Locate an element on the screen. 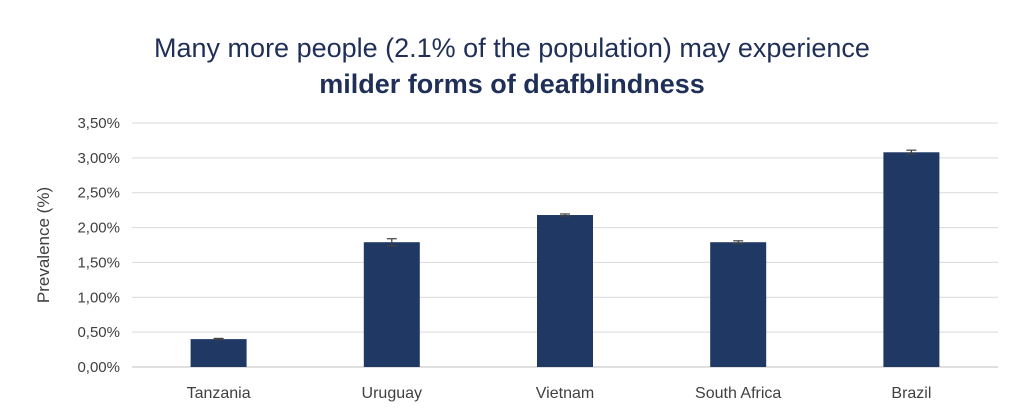 This screenshot has width=1024, height=419. x-axis-category-labels: Tanzania Uruguay Vietnam South Africa Brazil is located at coordinates (559, 393).